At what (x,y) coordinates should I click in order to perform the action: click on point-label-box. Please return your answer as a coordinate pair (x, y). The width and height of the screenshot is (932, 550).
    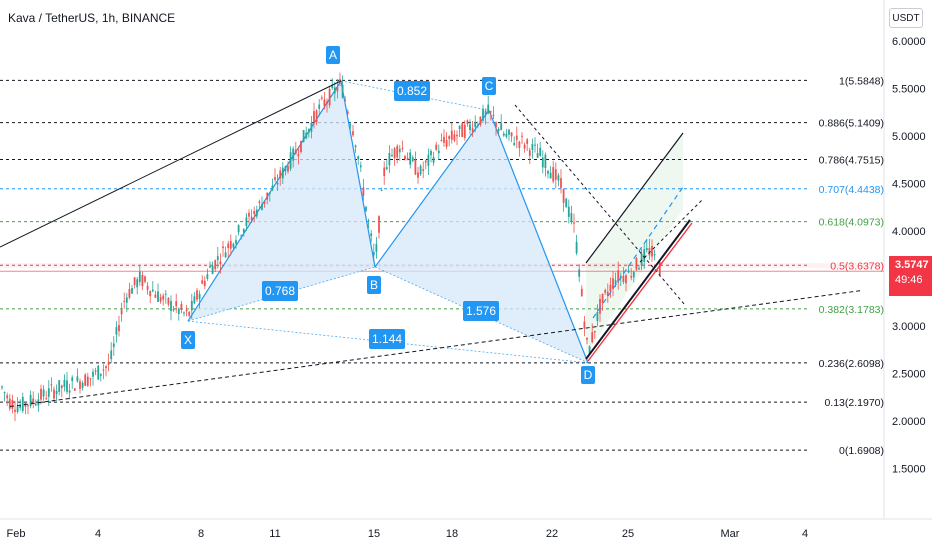
    Looking at the image, I should click on (333, 55).